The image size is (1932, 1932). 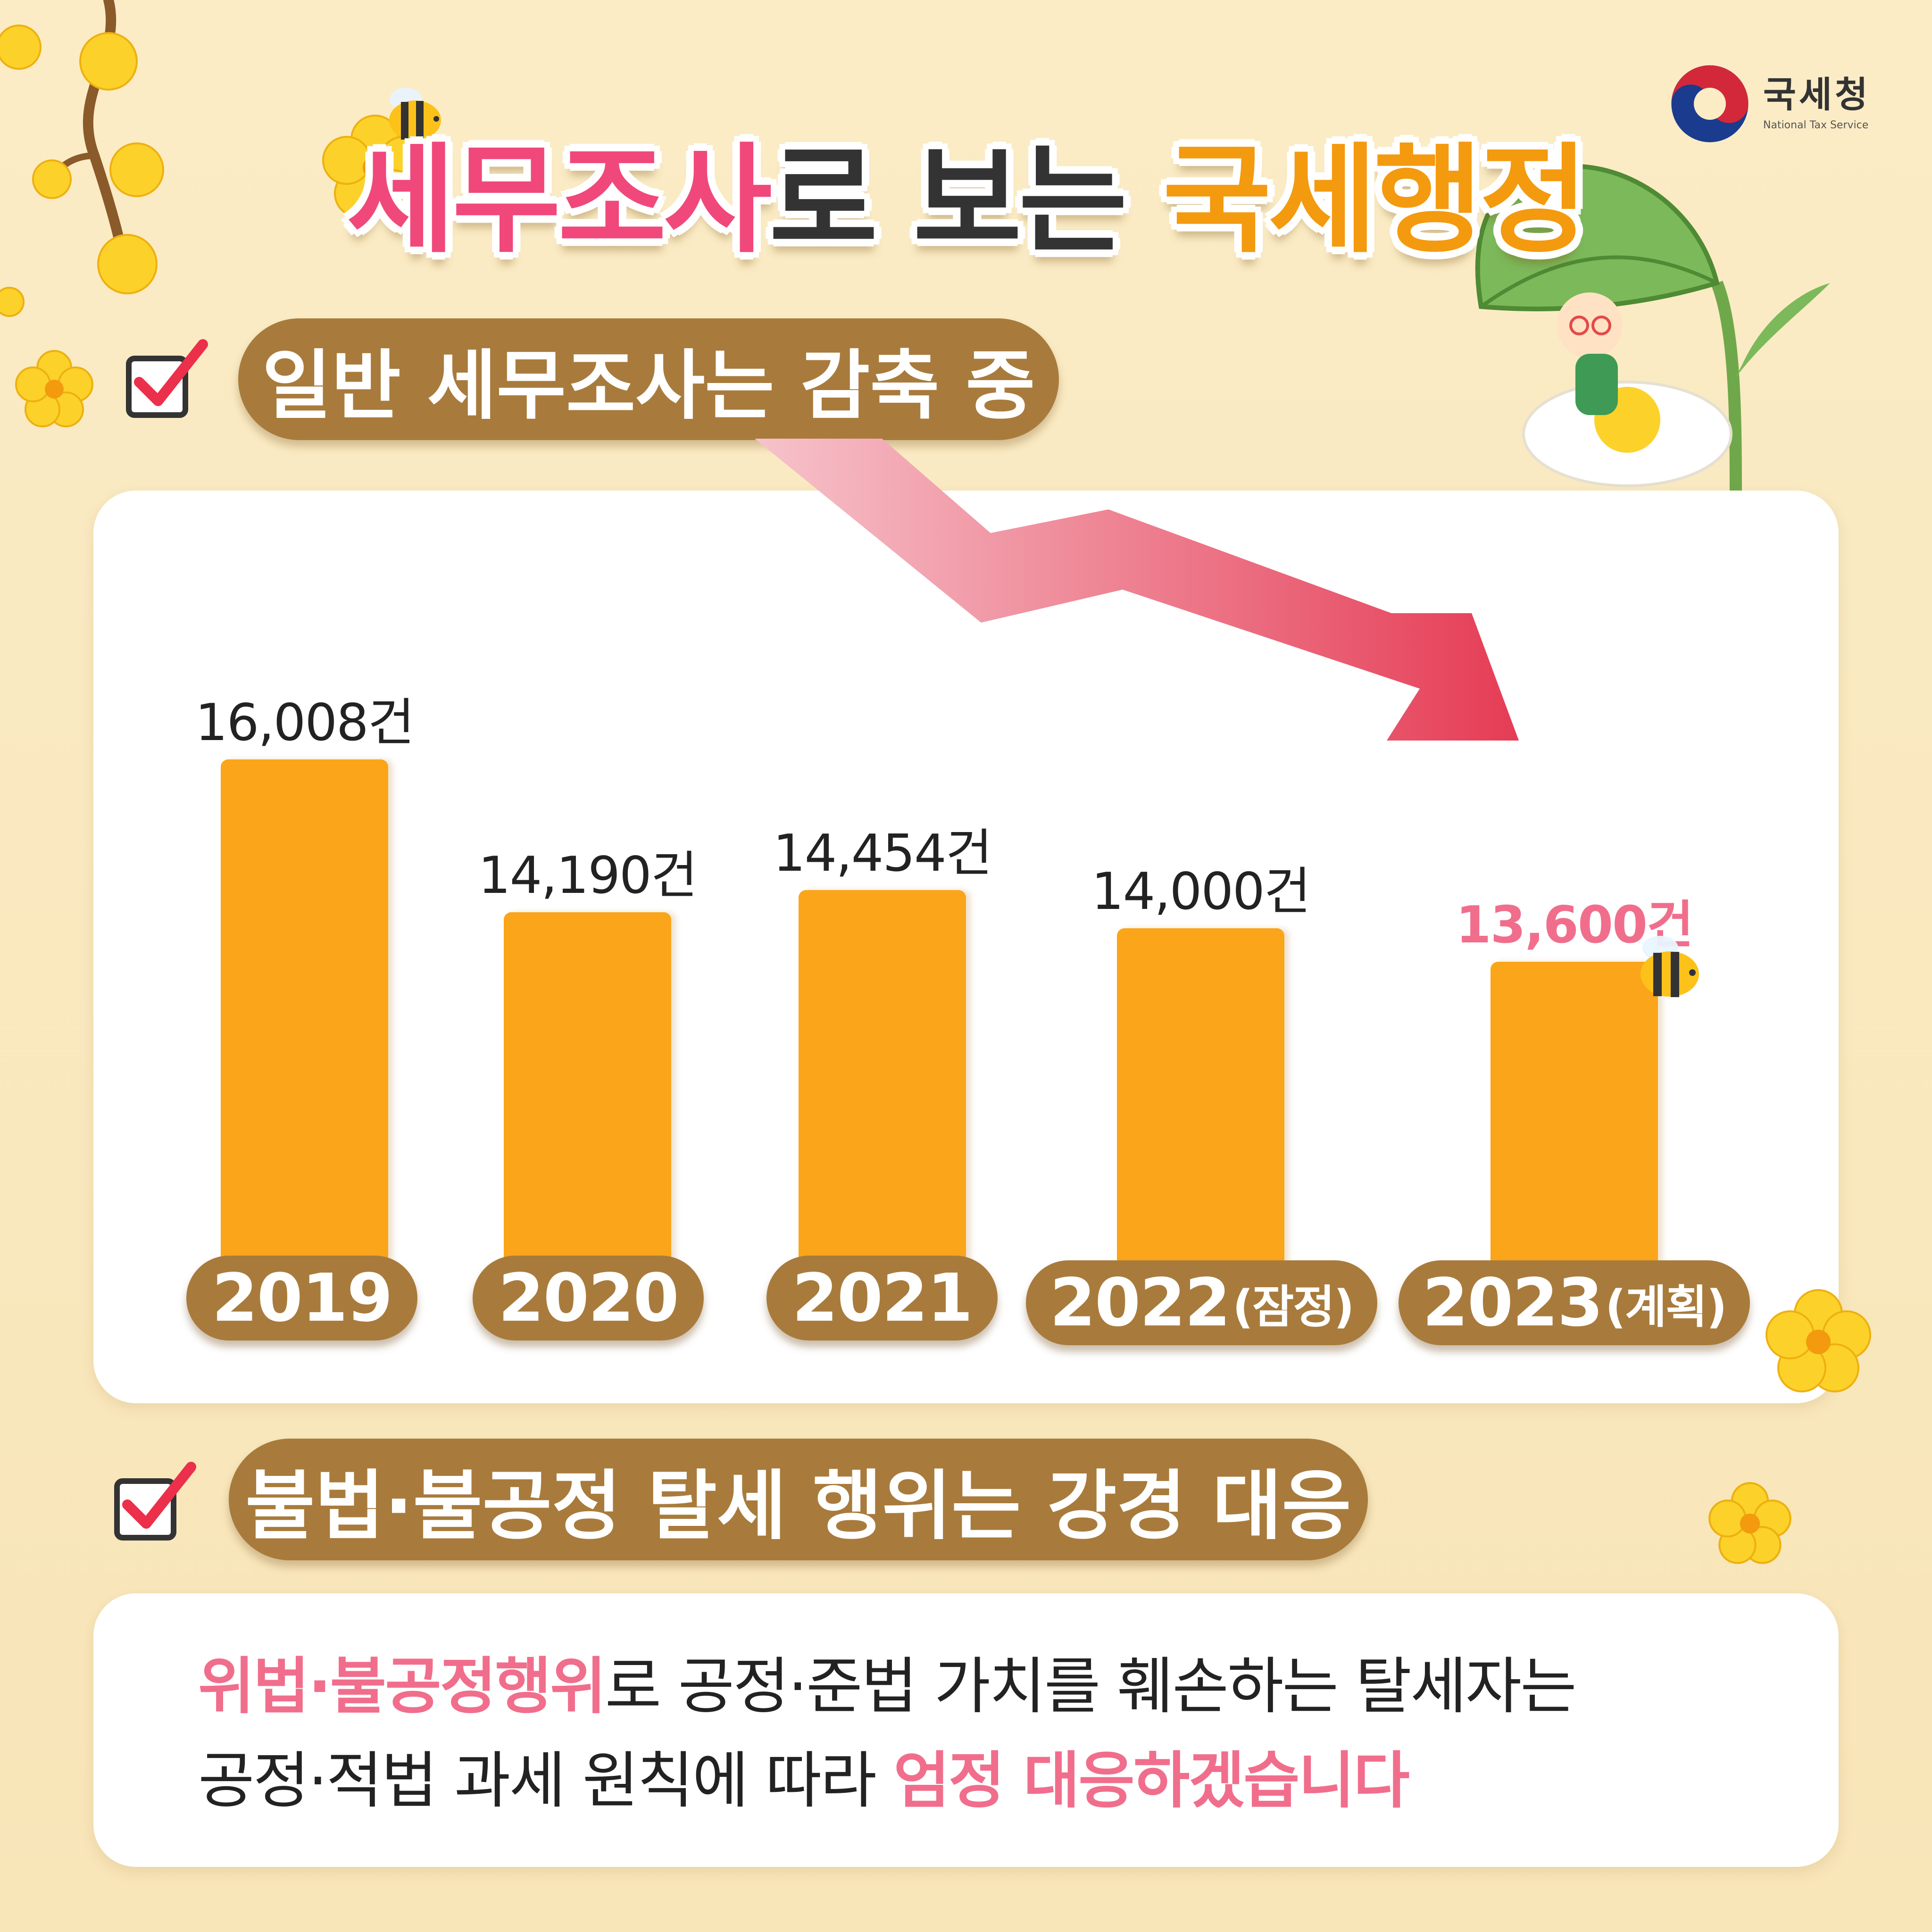 I want to click on category-label-2020: 2020, so click(x=588, y=1299).